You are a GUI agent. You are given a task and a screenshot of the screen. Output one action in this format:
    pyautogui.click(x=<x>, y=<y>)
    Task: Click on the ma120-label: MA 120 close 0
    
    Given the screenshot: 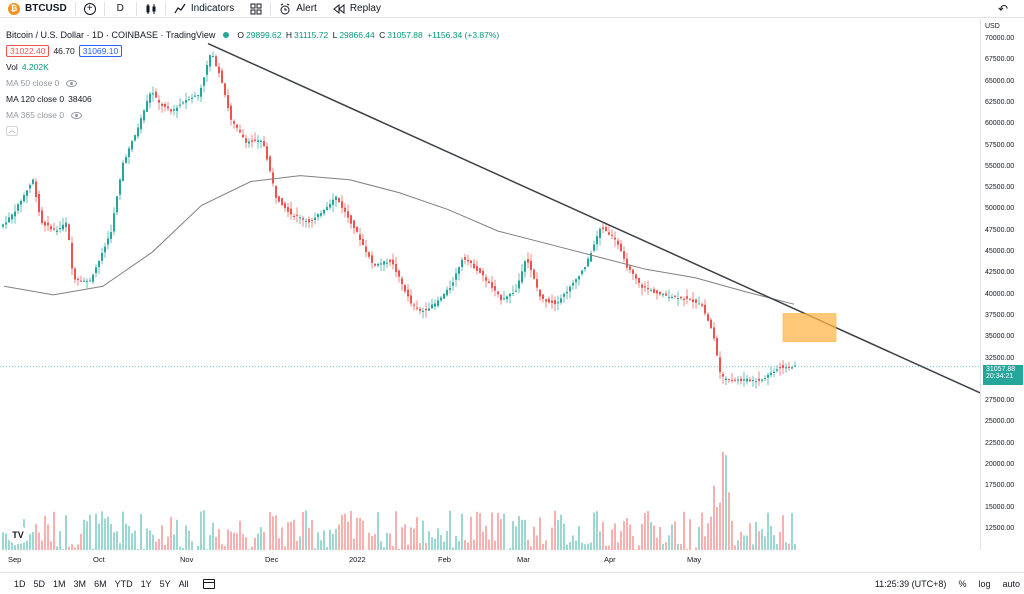 What is the action you would take?
    pyautogui.click(x=35, y=99)
    